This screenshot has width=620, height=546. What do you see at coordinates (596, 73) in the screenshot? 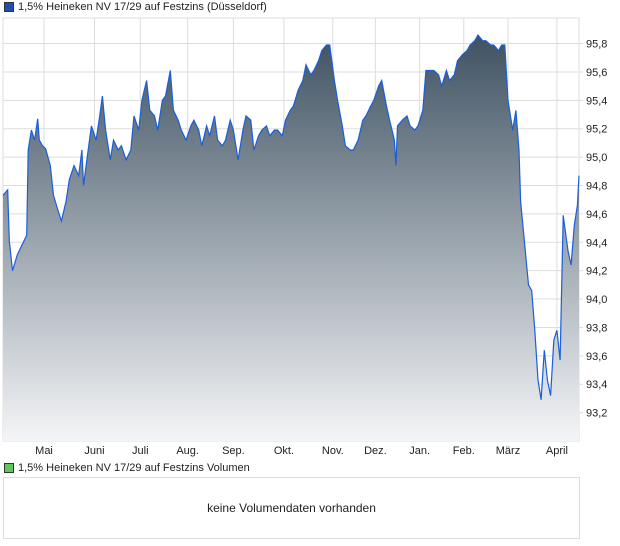
I see `y-tick-label: 95,6` at bounding box center [596, 73].